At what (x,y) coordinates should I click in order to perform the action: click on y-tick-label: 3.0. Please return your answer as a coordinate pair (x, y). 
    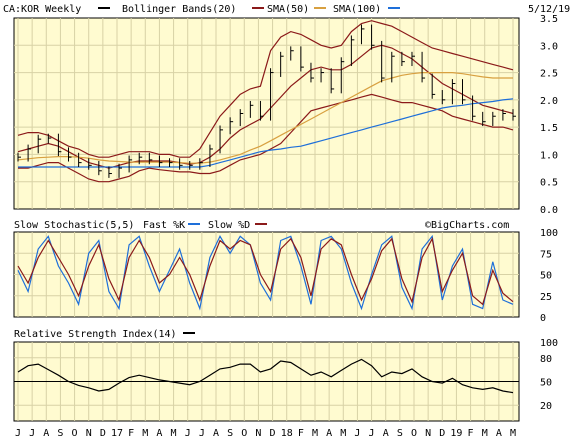
    Looking at the image, I should click on (549, 46).